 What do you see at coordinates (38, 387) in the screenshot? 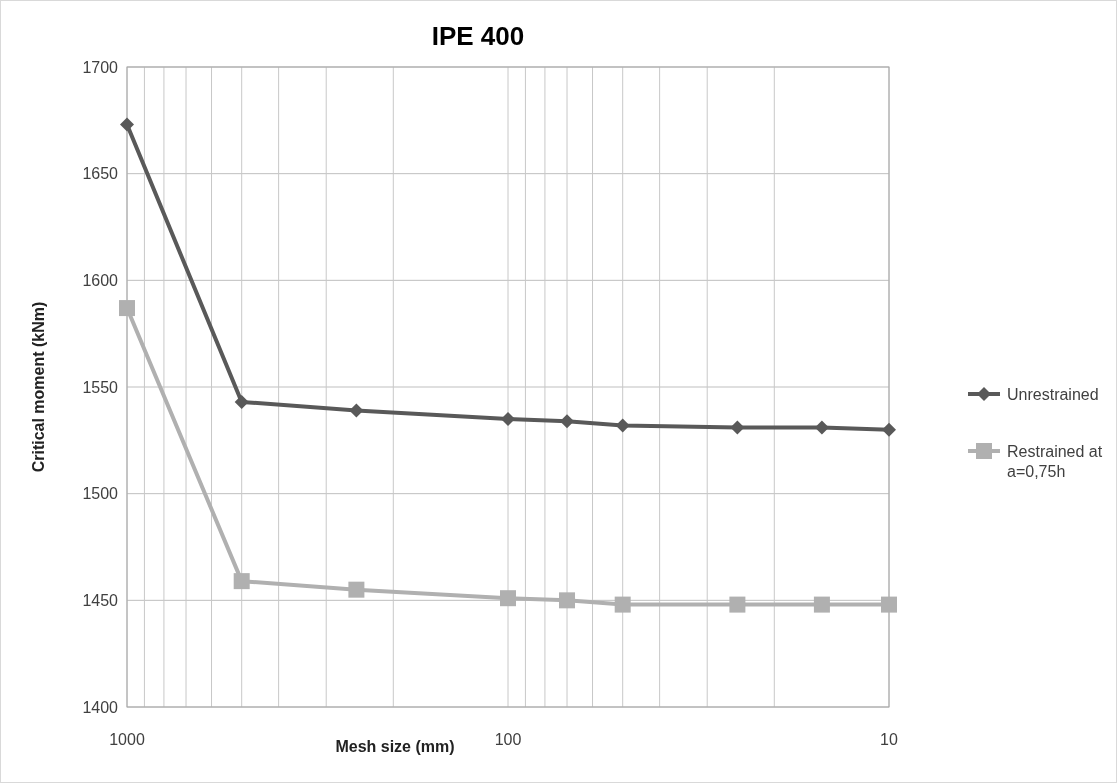
I see `y-axis-title: Critical moment (kNm)` at bounding box center [38, 387].